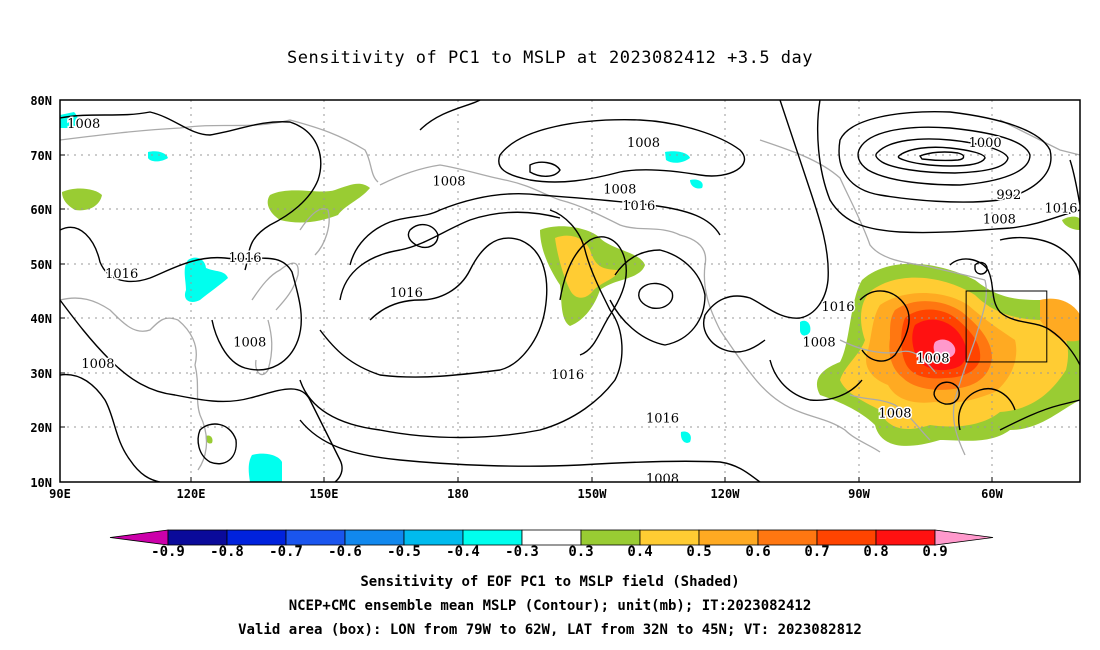 Image resolution: width=1100 pixels, height=650 pixels. Describe the element at coordinates (992, 494) in the screenshot. I see `lon-label: 60W` at that location.